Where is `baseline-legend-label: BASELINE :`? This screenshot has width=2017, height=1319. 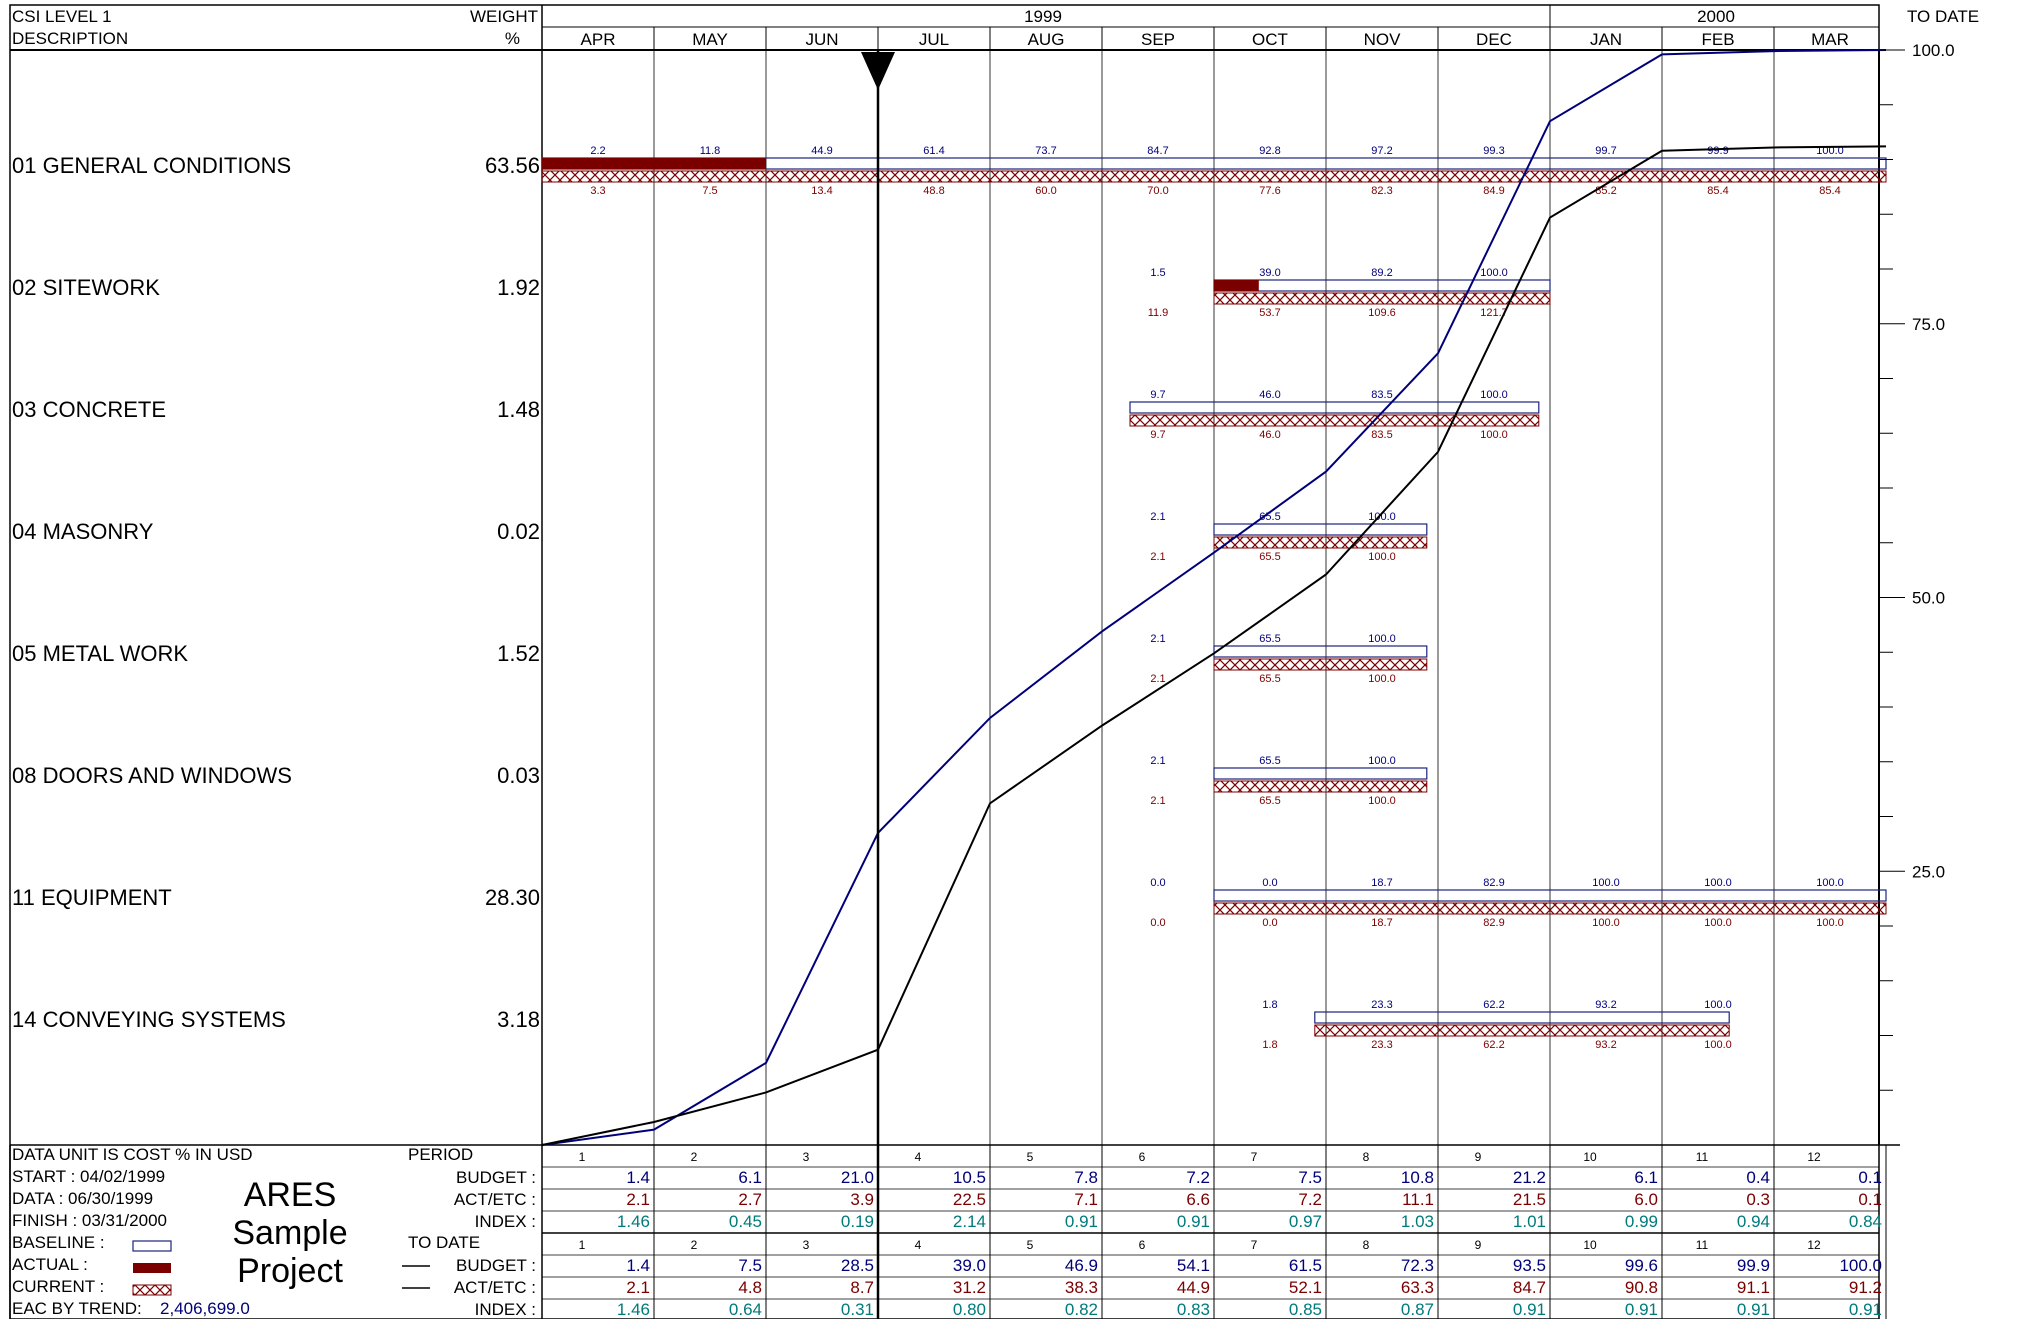 baseline-legend-label: BASELINE : is located at coordinates (58, 1242).